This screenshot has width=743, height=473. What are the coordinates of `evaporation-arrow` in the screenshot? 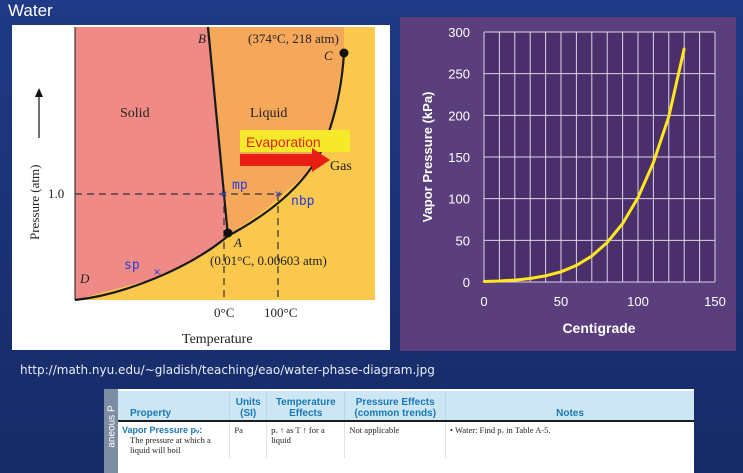 It's located at (285, 160).